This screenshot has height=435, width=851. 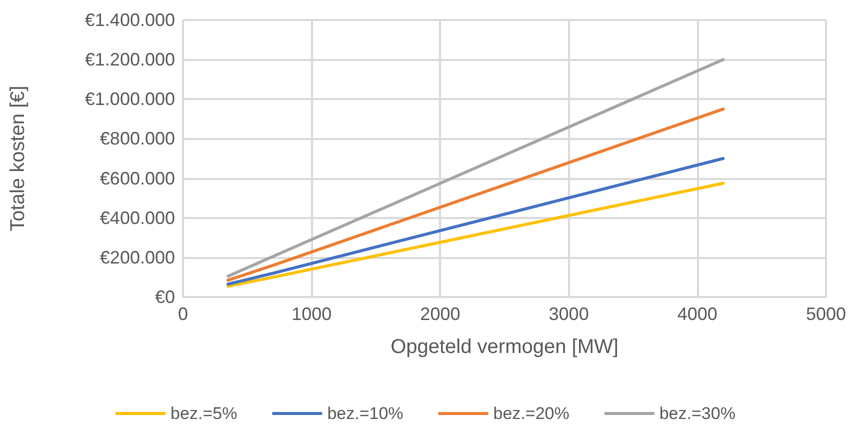 What do you see at coordinates (531, 413) in the screenshot?
I see `legend-label: bez.=20%` at bounding box center [531, 413].